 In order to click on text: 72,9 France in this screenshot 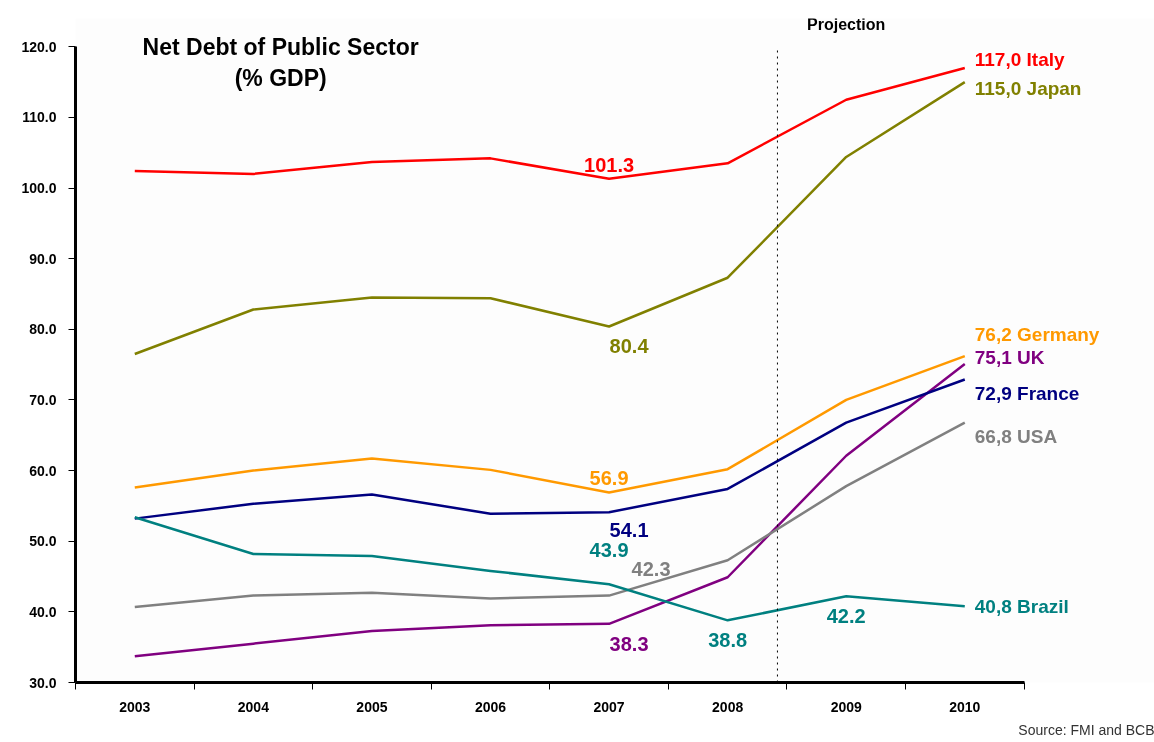, I will do `click(1027, 393)`.